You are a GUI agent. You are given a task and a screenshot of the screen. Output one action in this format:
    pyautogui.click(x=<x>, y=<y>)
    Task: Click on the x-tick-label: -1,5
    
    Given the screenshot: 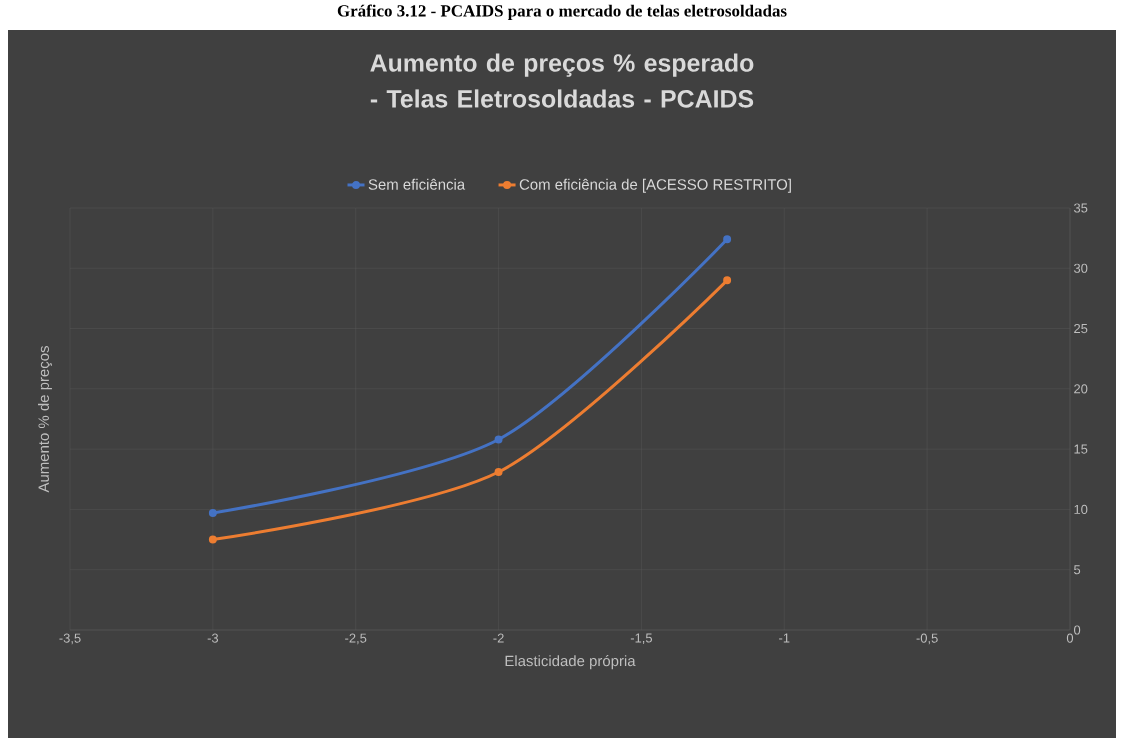 What is the action you would take?
    pyautogui.click(x=641, y=639)
    